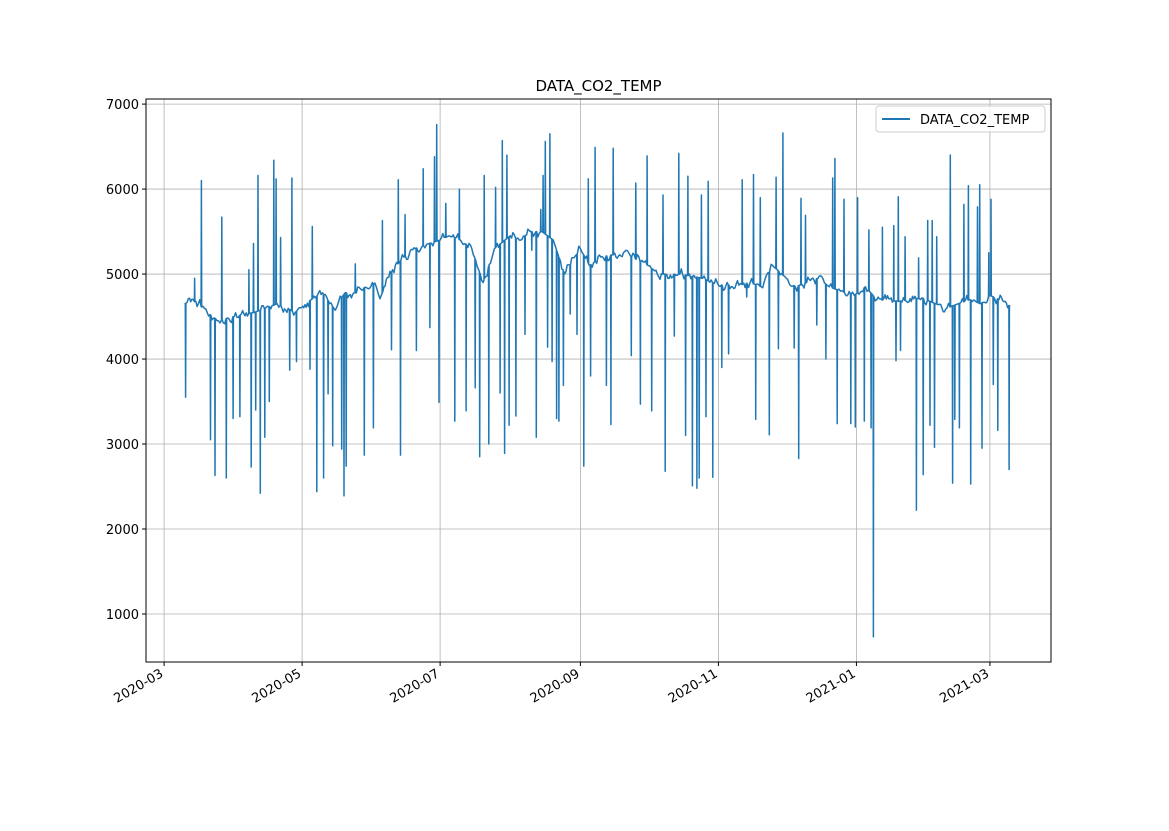 The image size is (1169, 831). Describe the element at coordinates (122, 530) in the screenshot. I see `y-tick-label: 2000` at that location.